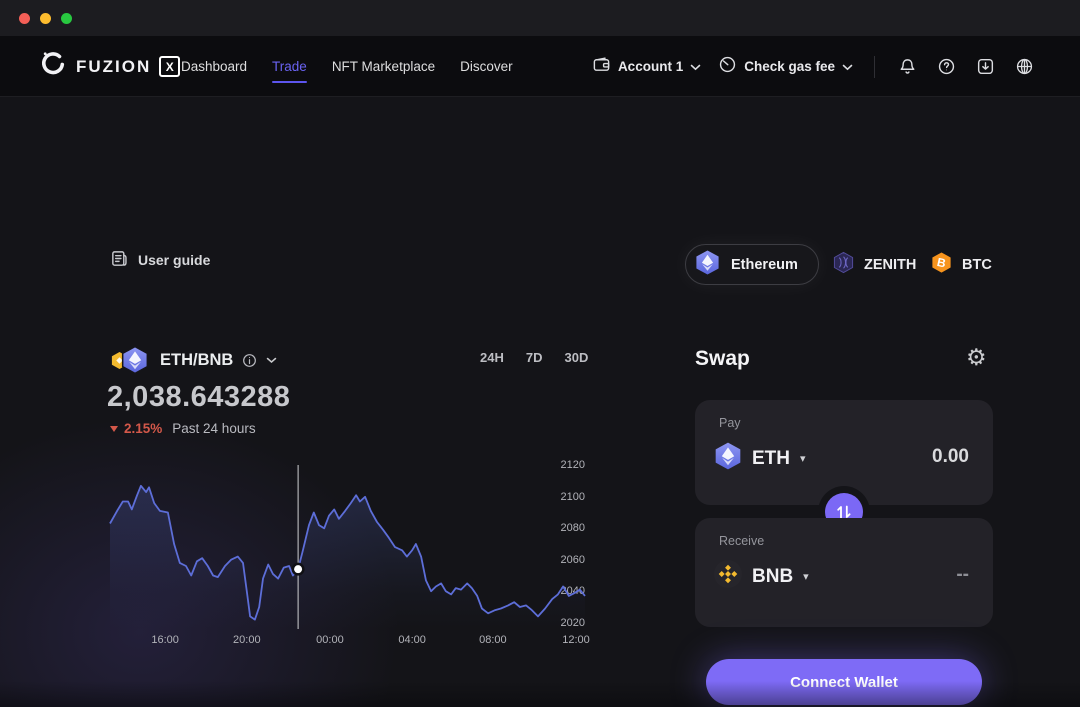 The width and height of the screenshot is (1080, 707). I want to click on pay-token-select: ETH ▾, so click(759, 458).